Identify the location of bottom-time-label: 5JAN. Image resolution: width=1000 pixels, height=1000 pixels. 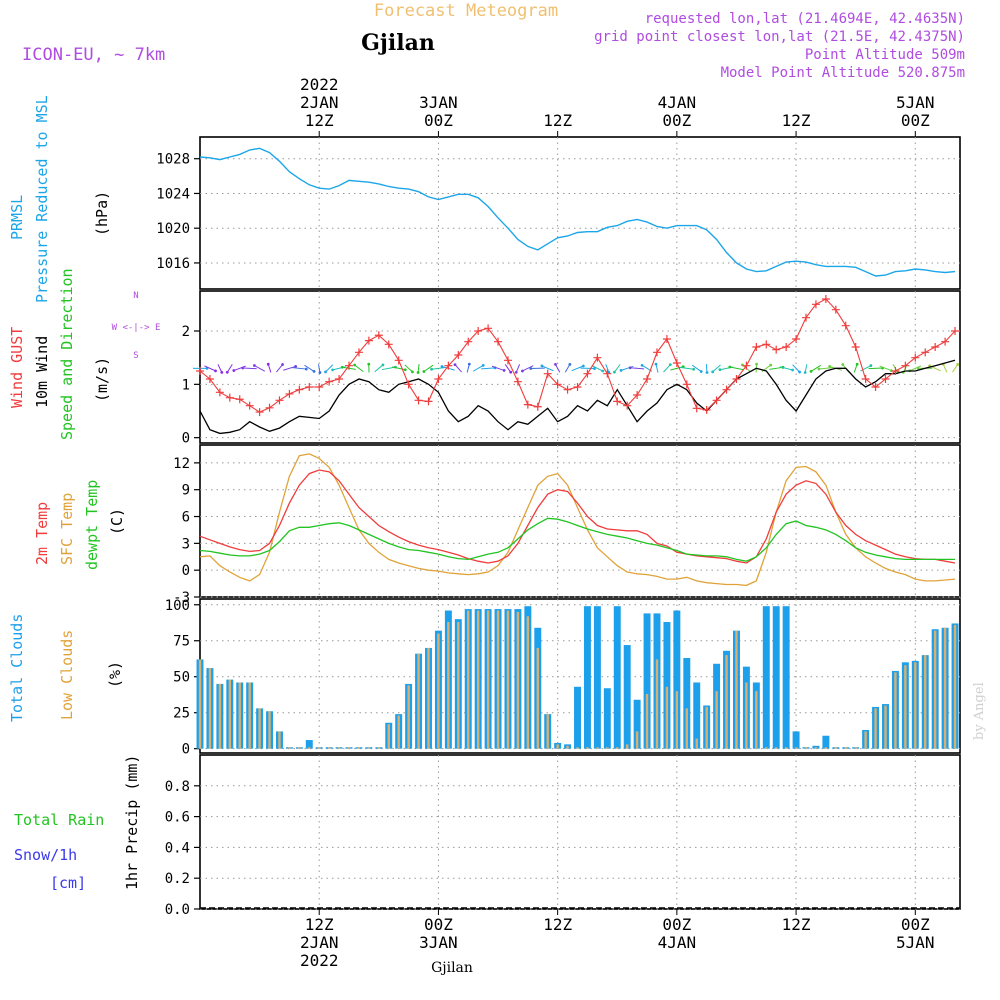
(915, 942).